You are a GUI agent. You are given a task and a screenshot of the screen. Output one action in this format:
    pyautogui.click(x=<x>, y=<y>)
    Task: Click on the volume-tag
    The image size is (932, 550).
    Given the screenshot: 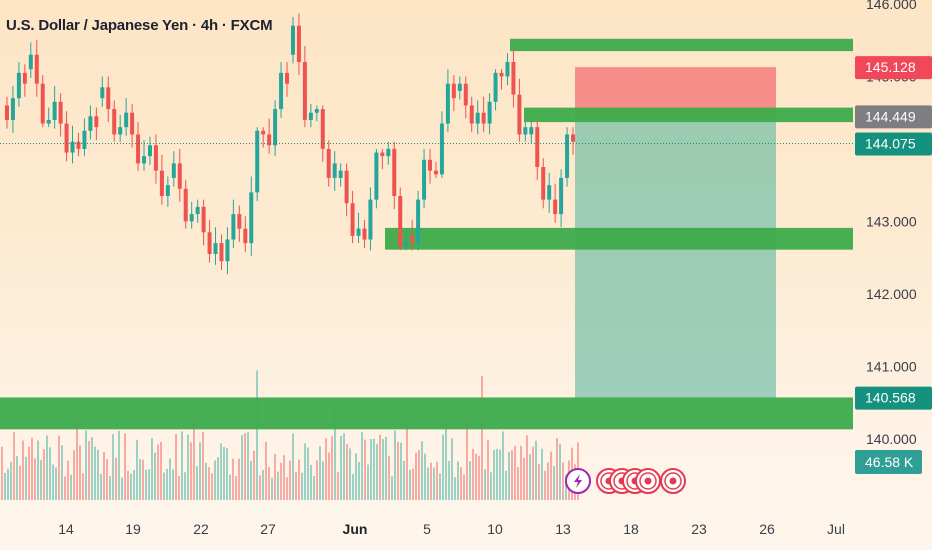 What is the action you would take?
    pyautogui.click(x=888, y=462)
    